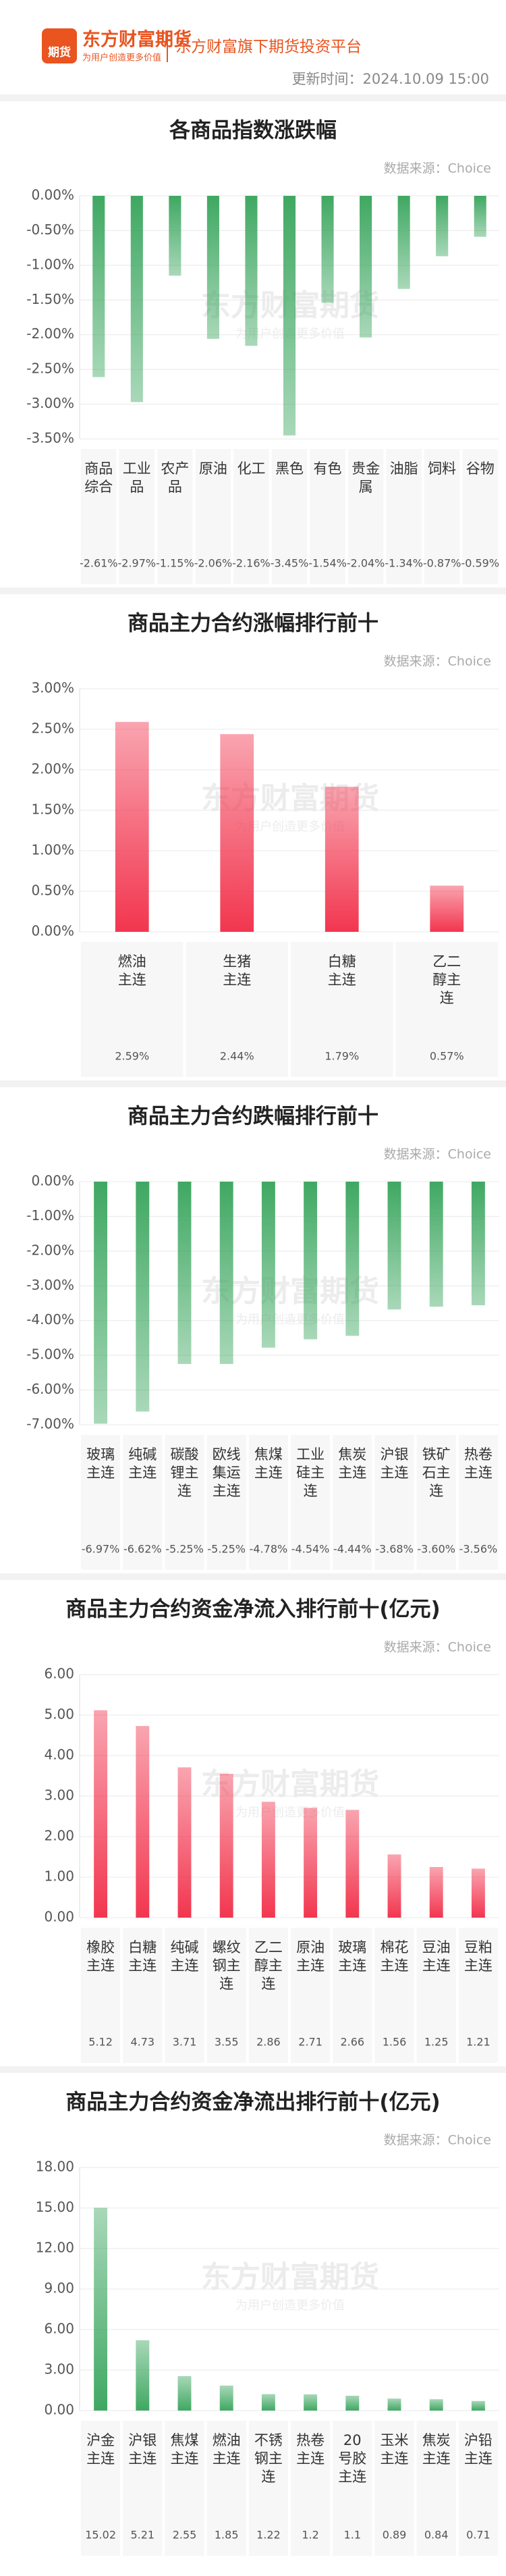 This screenshot has height=2576, width=506. Describe the element at coordinates (50, 1285) in the screenshot. I see `y-tick-label: -3.00%` at that location.